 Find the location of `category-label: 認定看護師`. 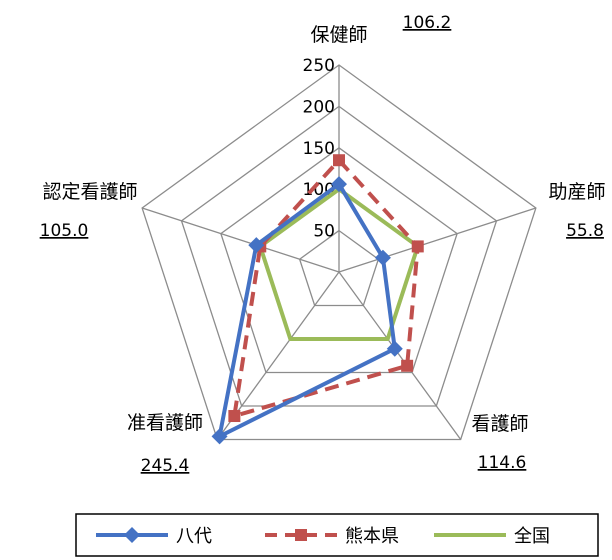

category-label: 認定看護師 is located at coordinates (89, 192).